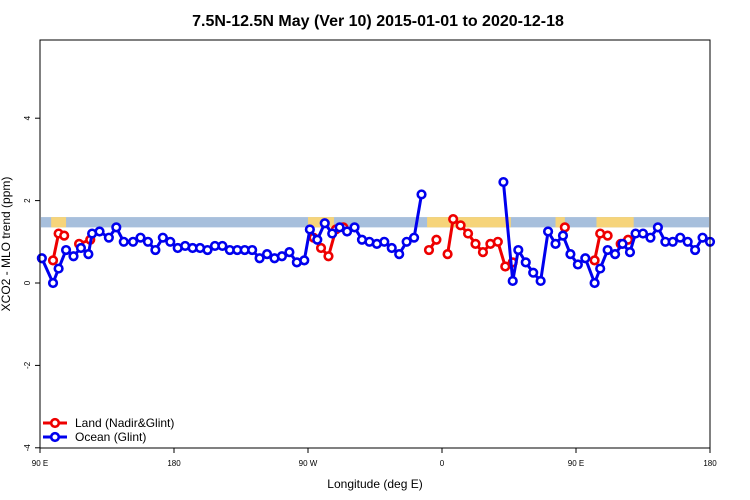  Describe the element at coordinates (27, 117) in the screenshot. I see `y-tick-label-4: 4` at that location.